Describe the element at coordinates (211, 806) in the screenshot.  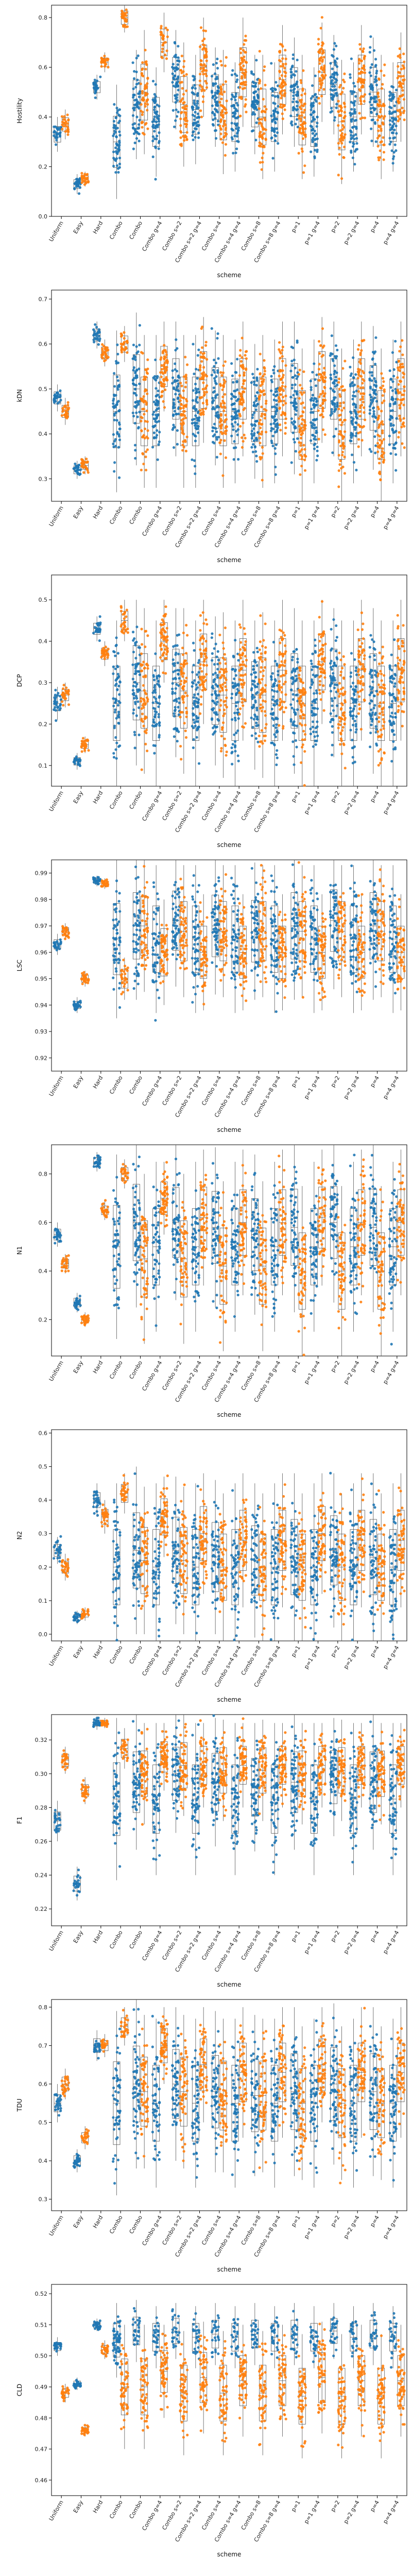
I see `x-tick-label: Combo s=4` at that location.